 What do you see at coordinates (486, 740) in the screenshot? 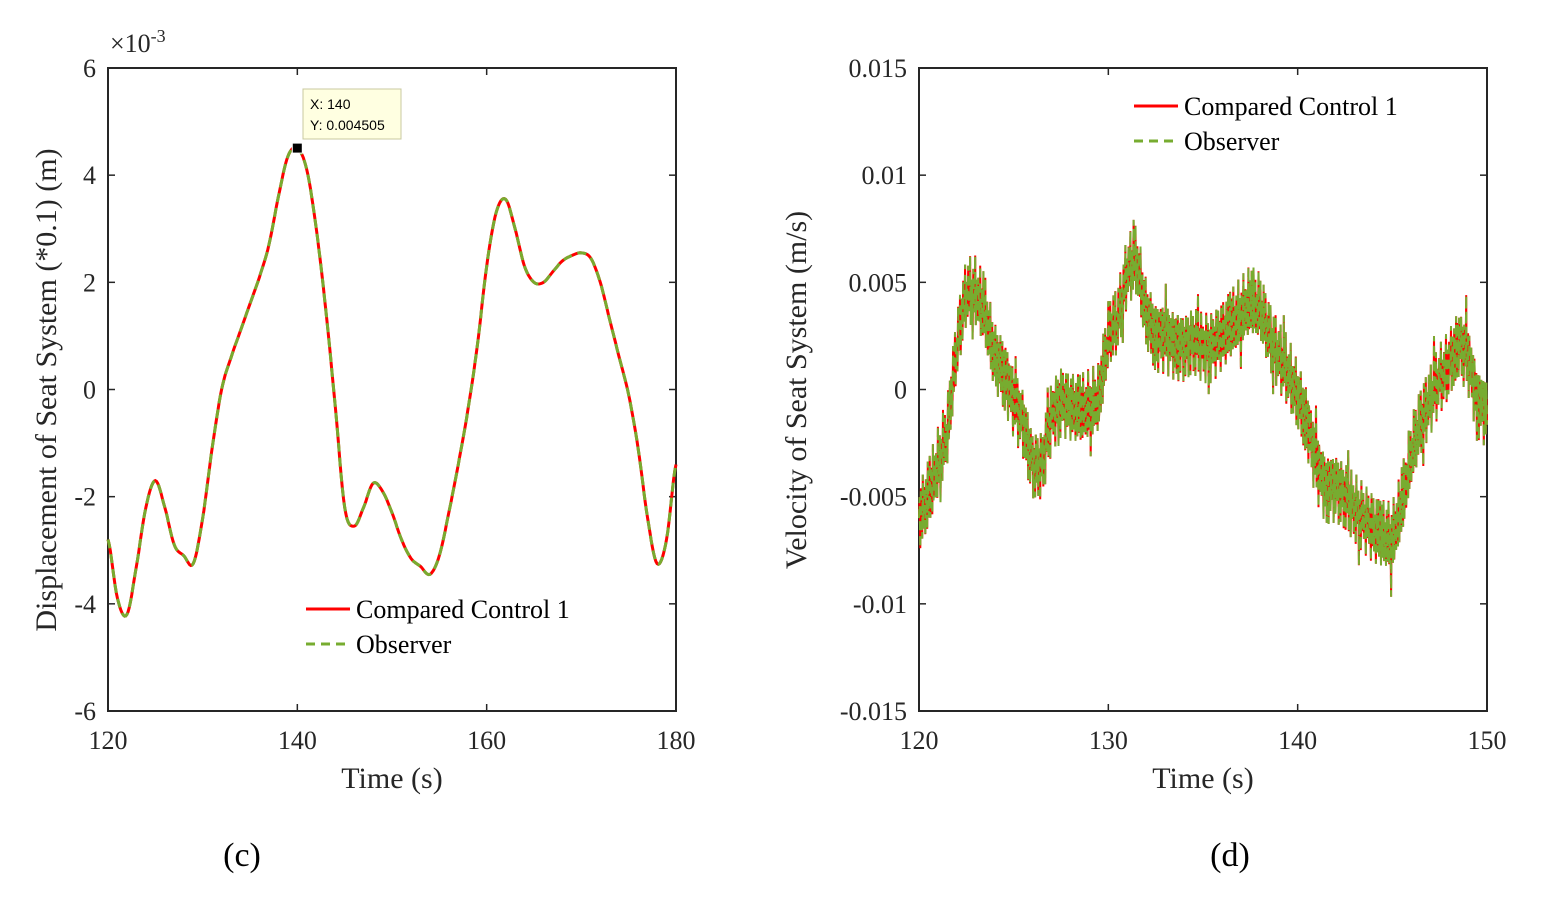
I see `x-tick-label: 160` at bounding box center [486, 740].